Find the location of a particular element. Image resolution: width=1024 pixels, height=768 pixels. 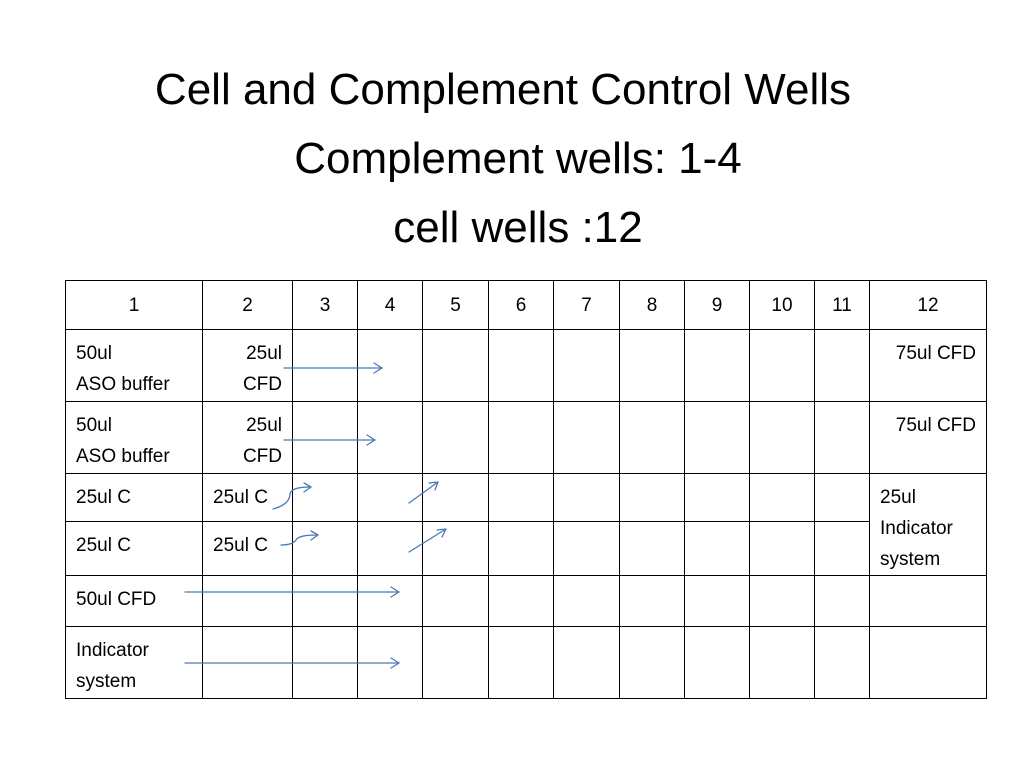

cell-r2-c6 is located at coordinates (521, 437).